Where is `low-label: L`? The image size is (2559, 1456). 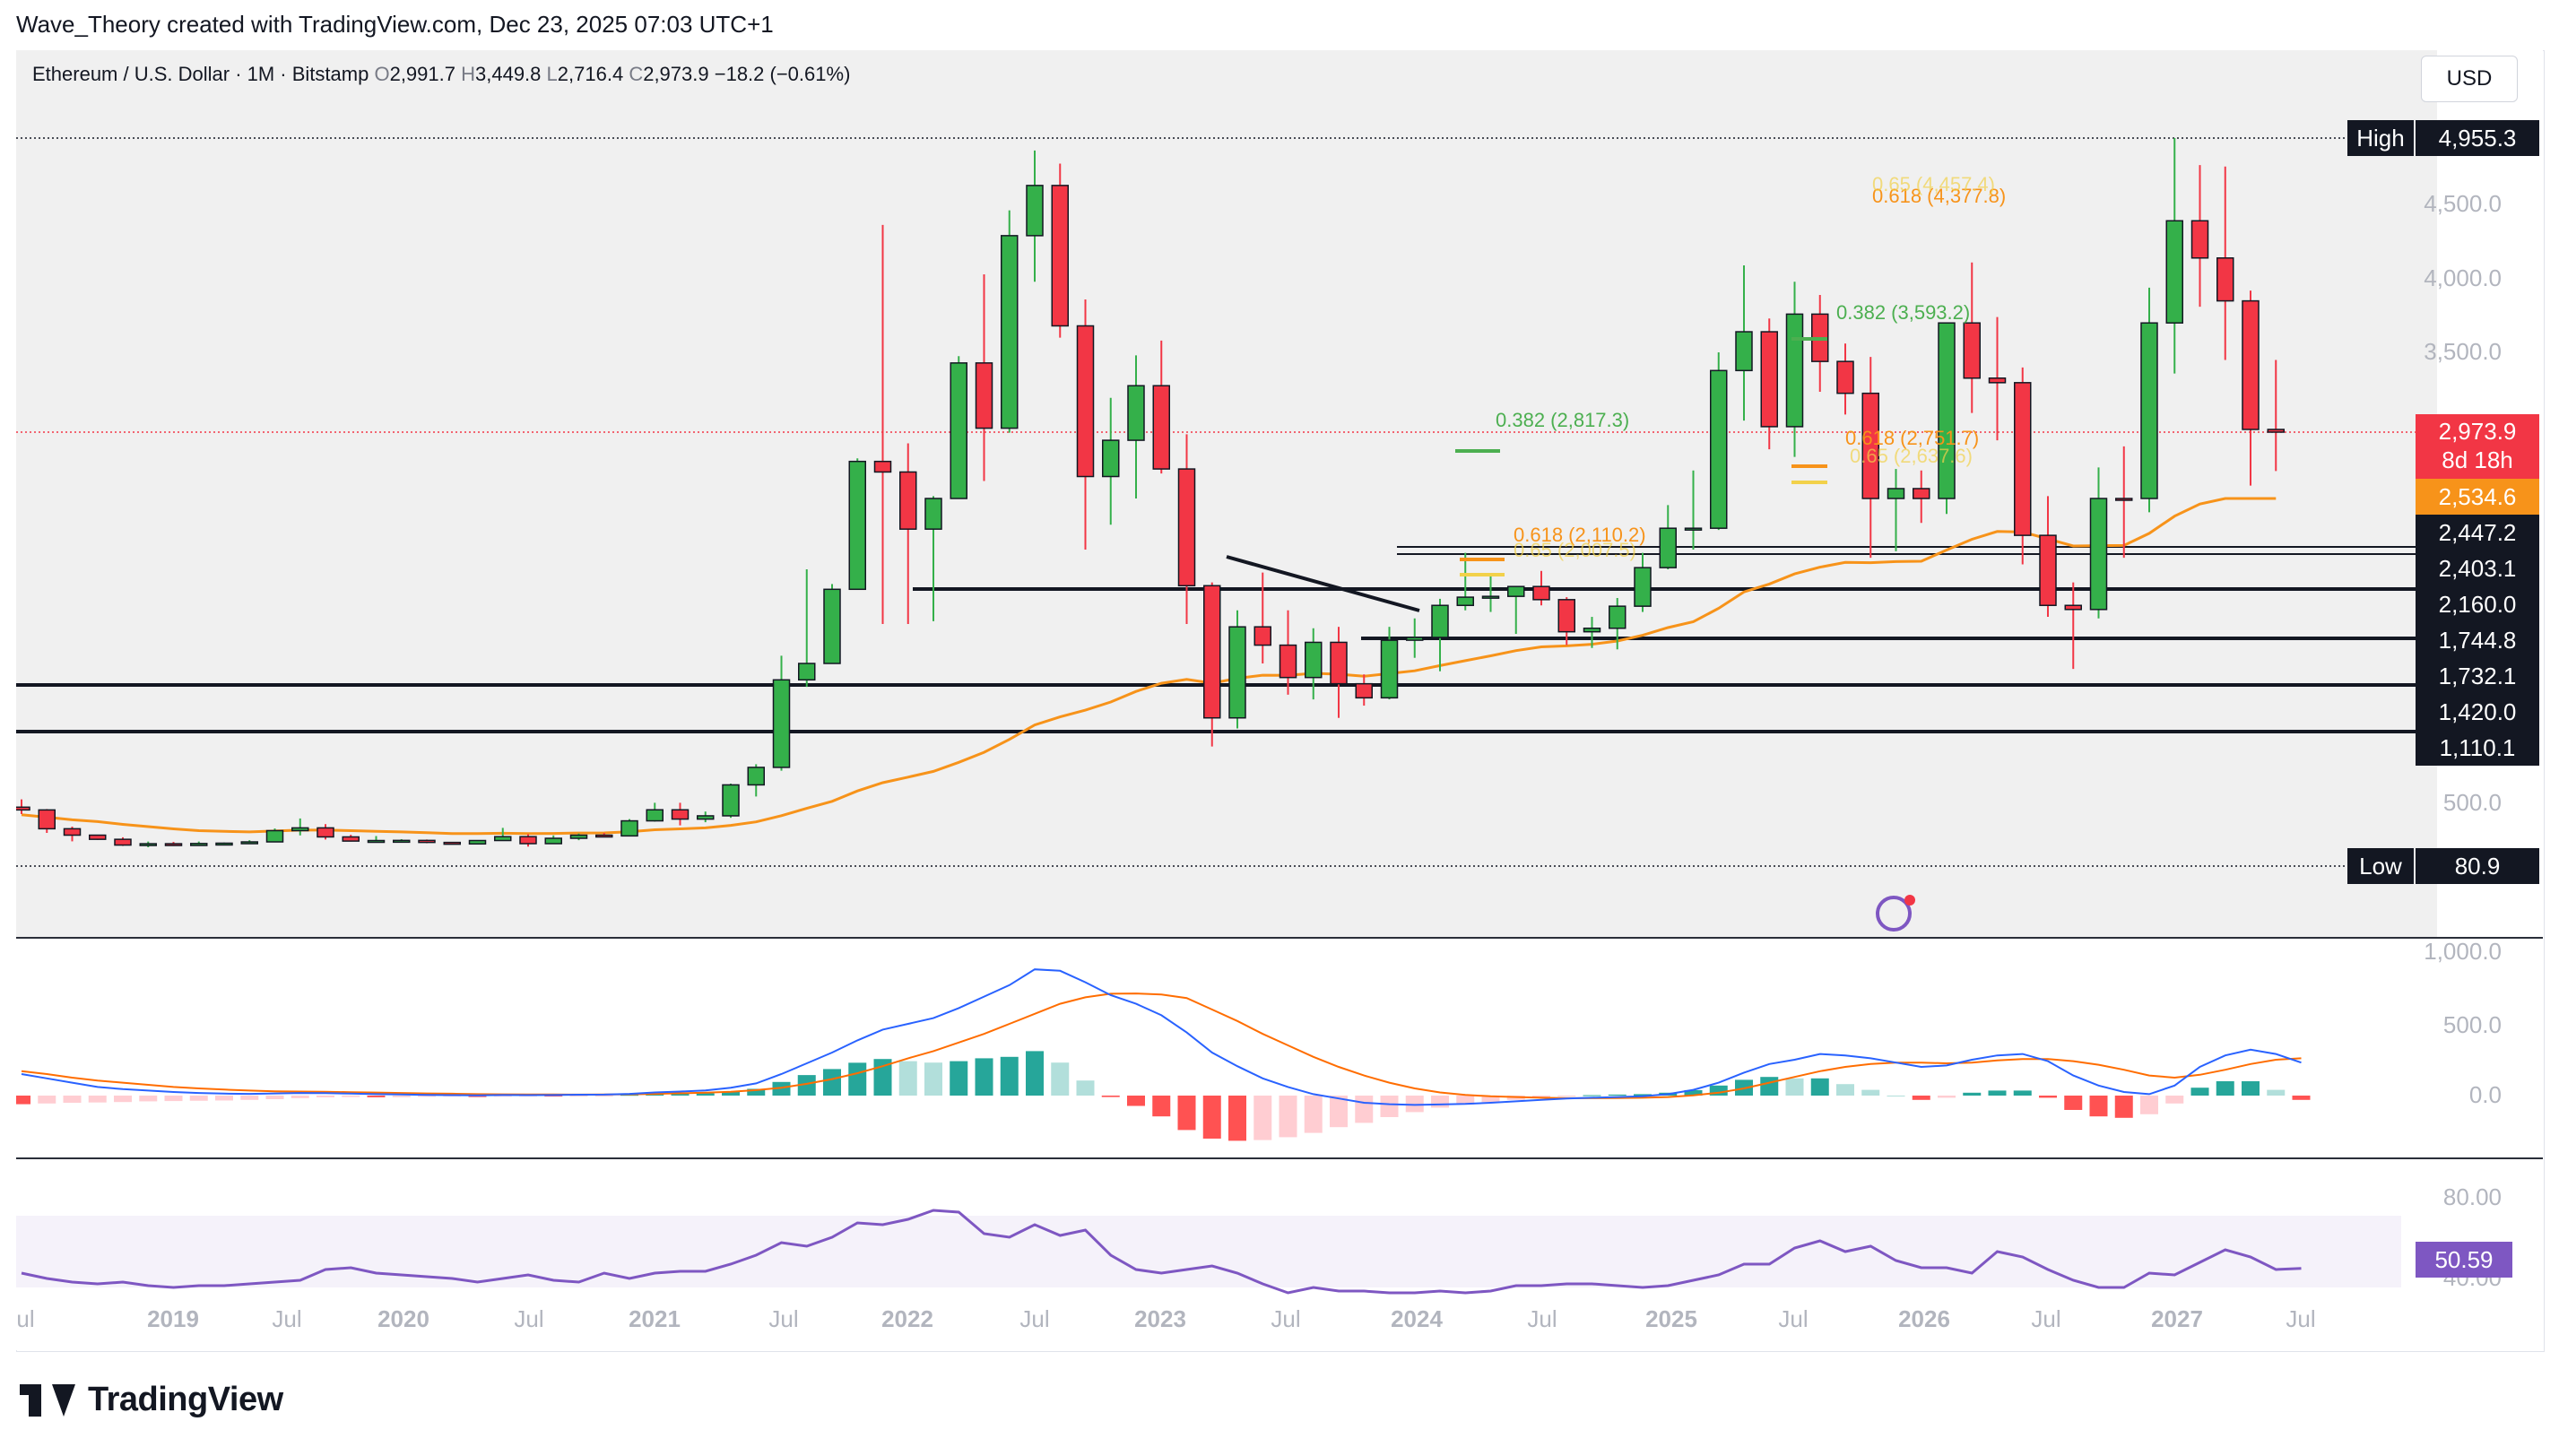 low-label: L is located at coordinates (552, 74).